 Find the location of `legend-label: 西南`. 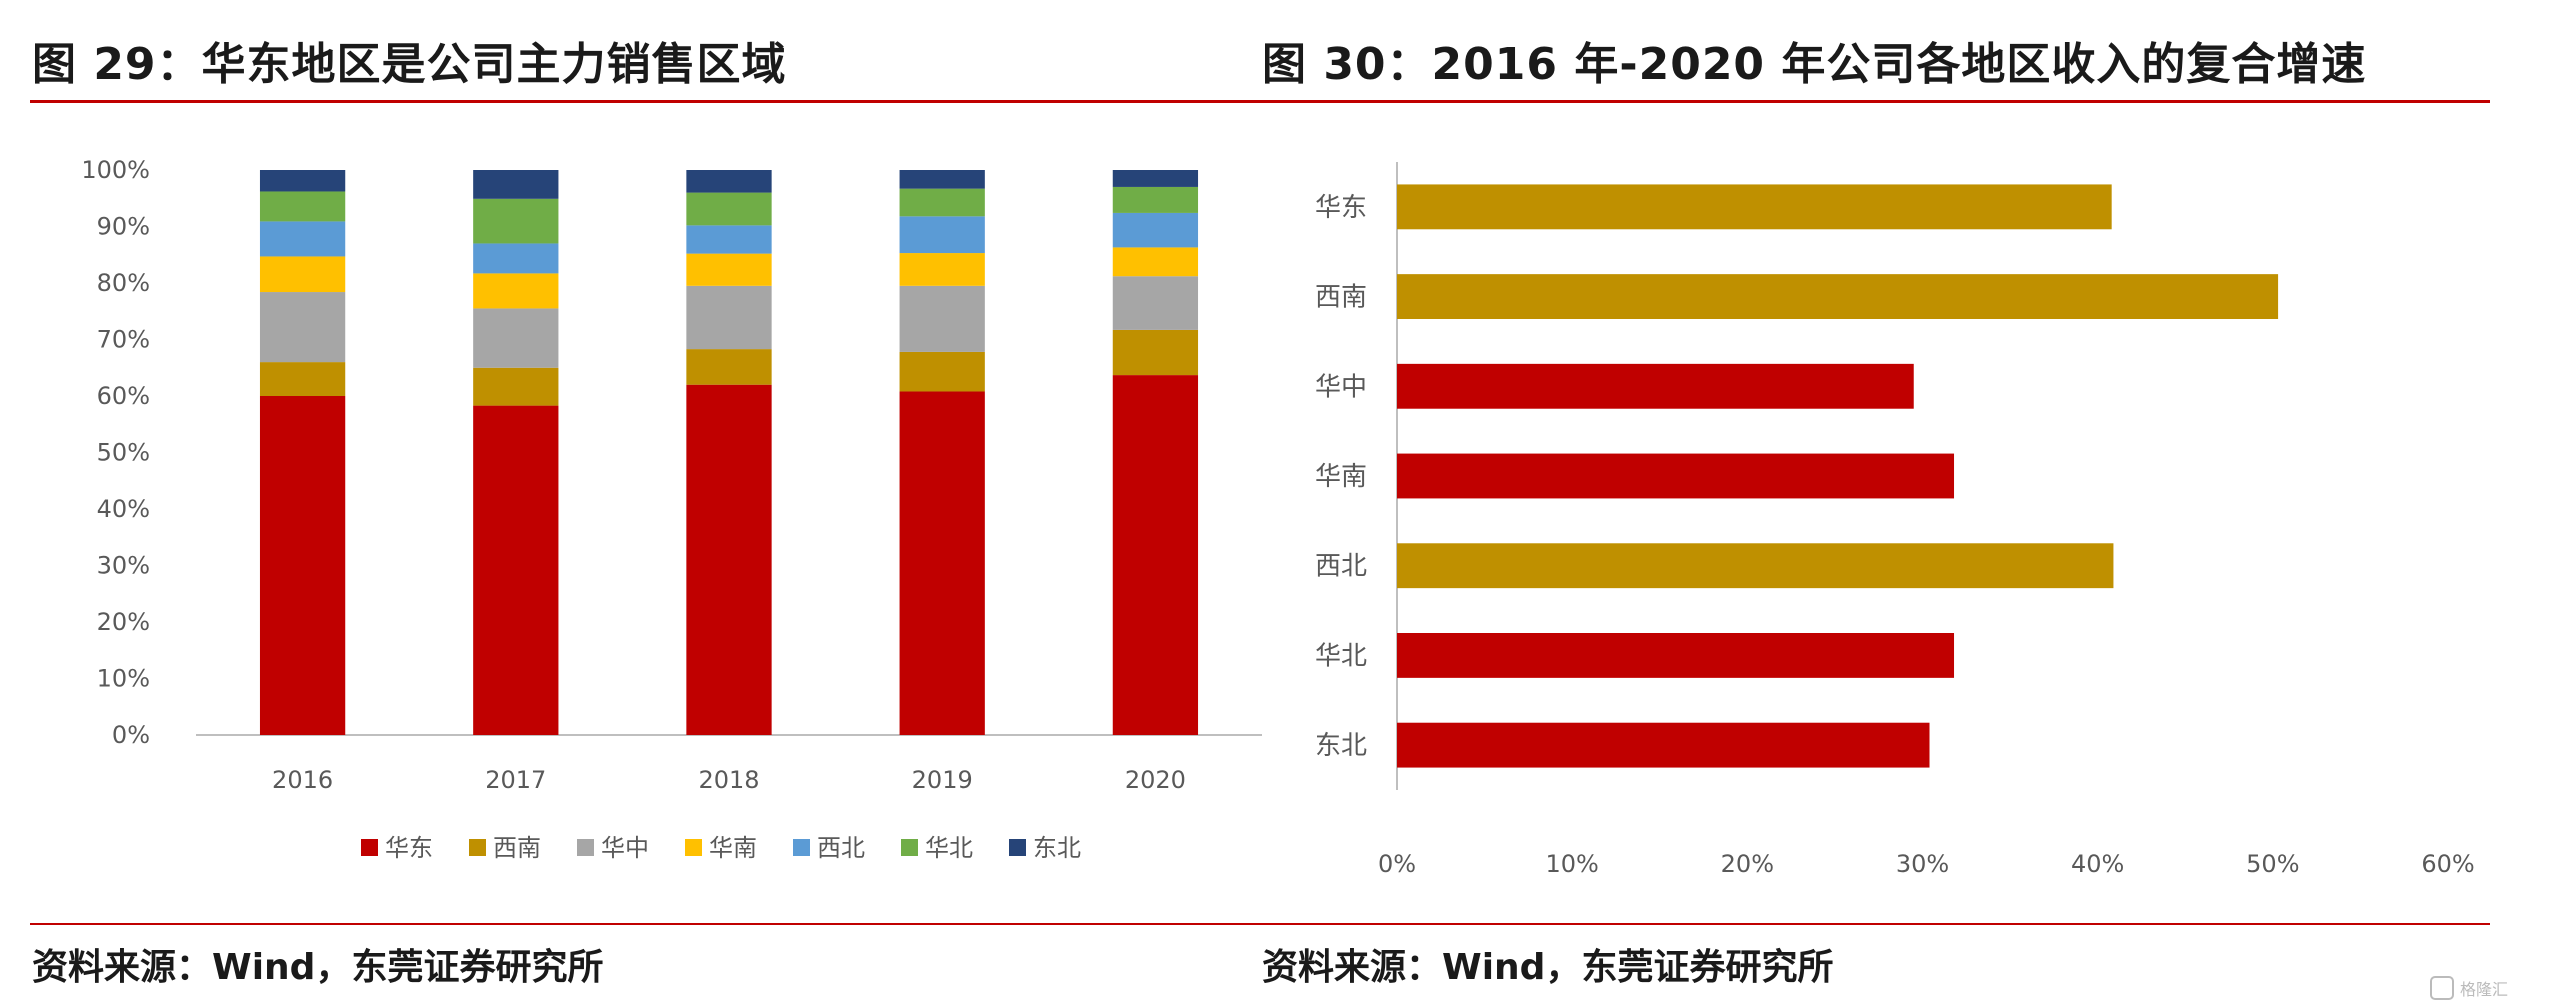

legend-label: 西南 is located at coordinates (517, 848).